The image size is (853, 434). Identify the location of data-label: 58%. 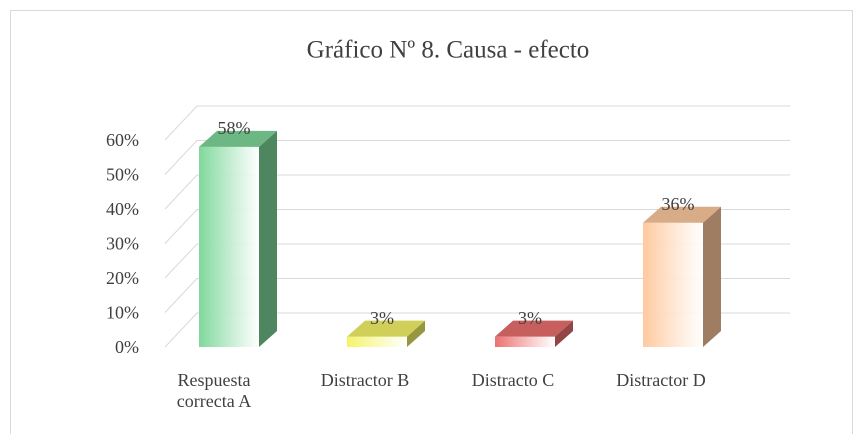
(234, 128).